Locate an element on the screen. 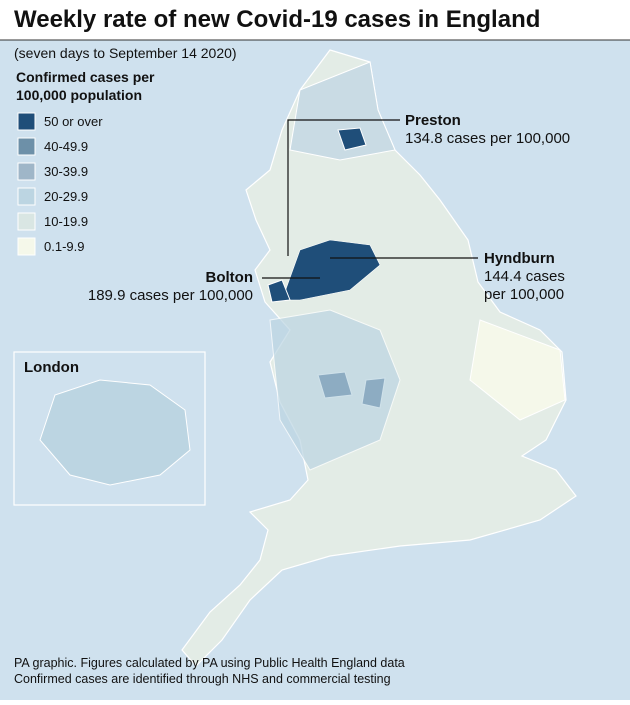  annotation-detail: per 100,000 is located at coordinates (524, 294).